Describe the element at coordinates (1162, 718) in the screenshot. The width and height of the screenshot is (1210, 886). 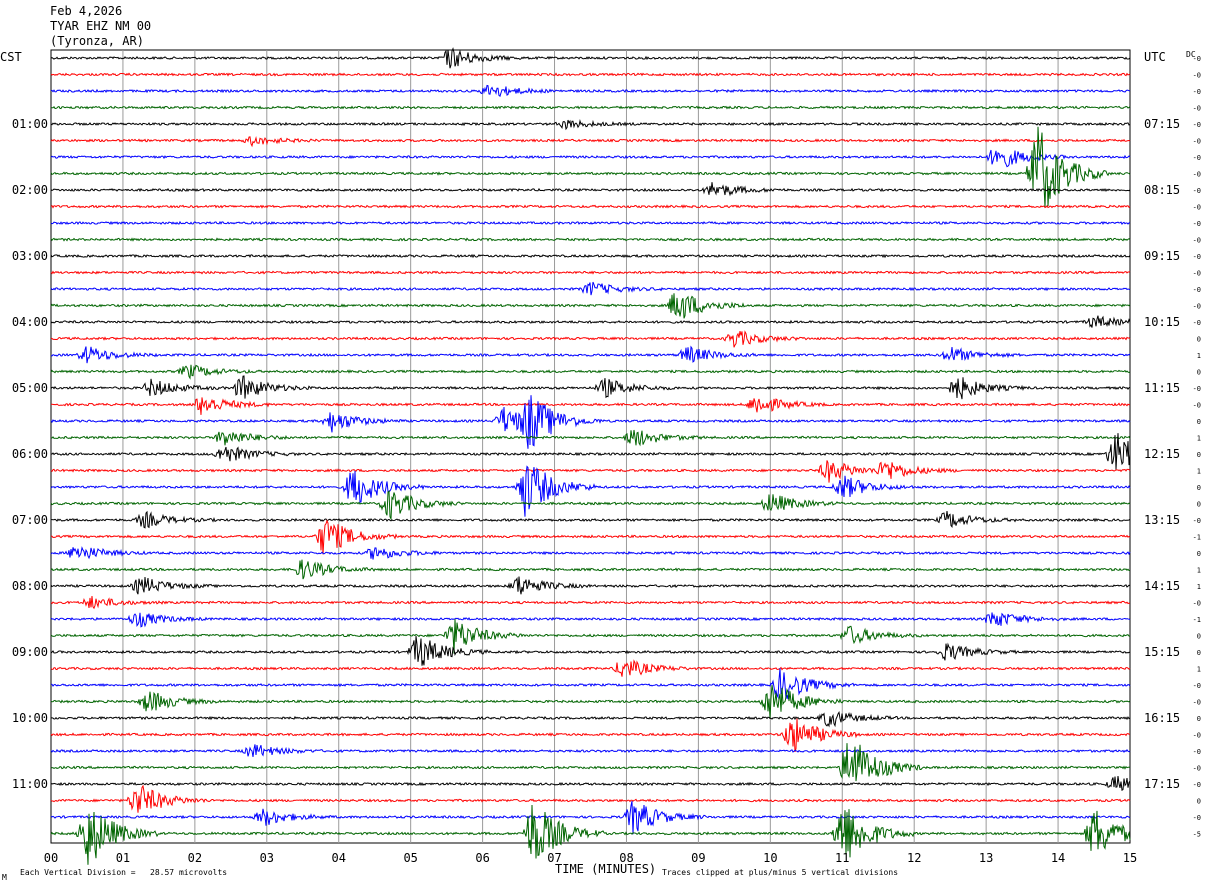
I see `utc-hour-label: 16:15` at that location.